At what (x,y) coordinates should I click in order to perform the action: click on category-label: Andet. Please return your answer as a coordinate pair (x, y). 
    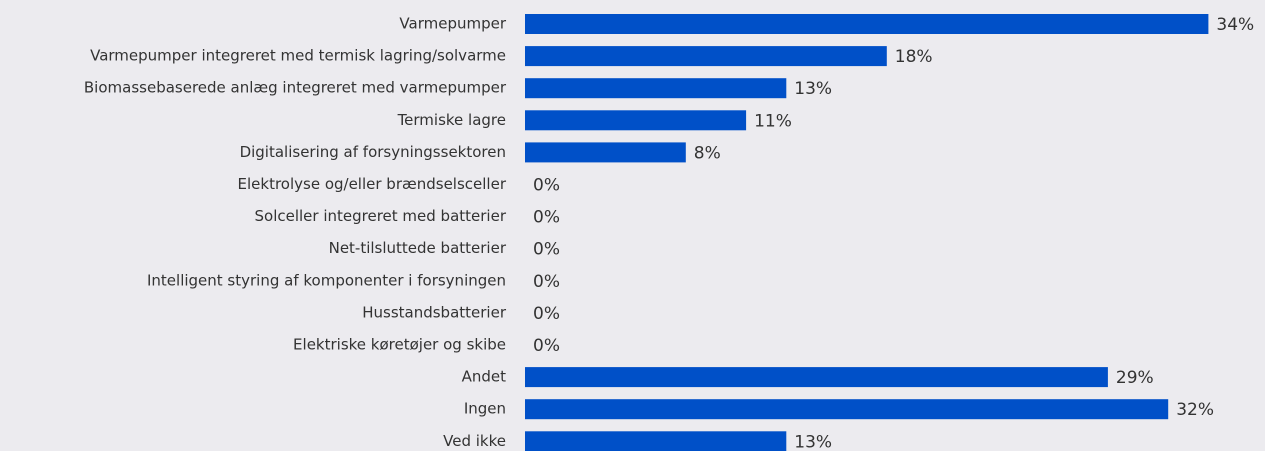
    Looking at the image, I should click on (484, 377).